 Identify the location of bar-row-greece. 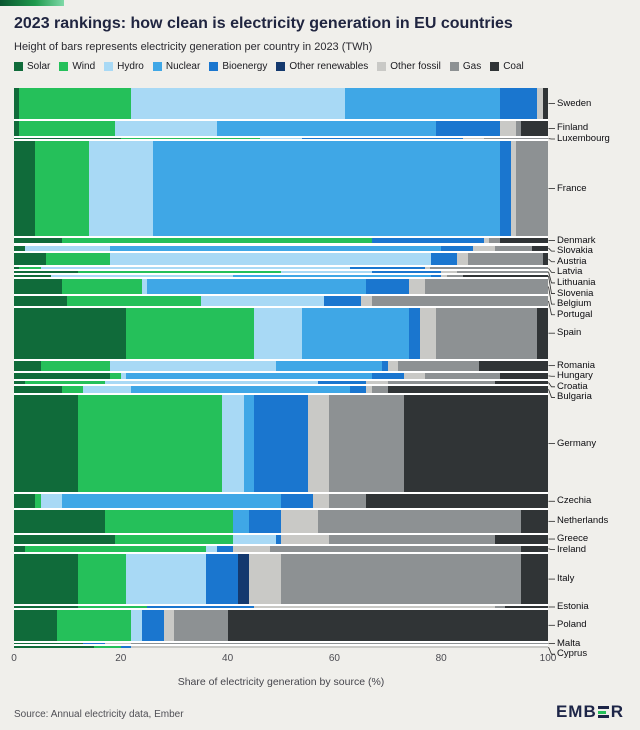
(281, 539).